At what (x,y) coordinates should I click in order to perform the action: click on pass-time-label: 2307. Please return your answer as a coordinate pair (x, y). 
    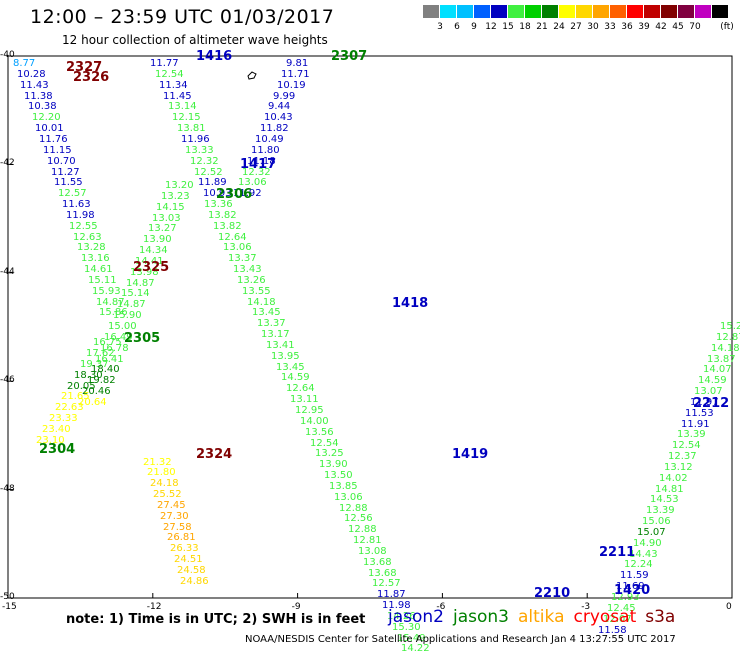
    Looking at the image, I should click on (349, 56).